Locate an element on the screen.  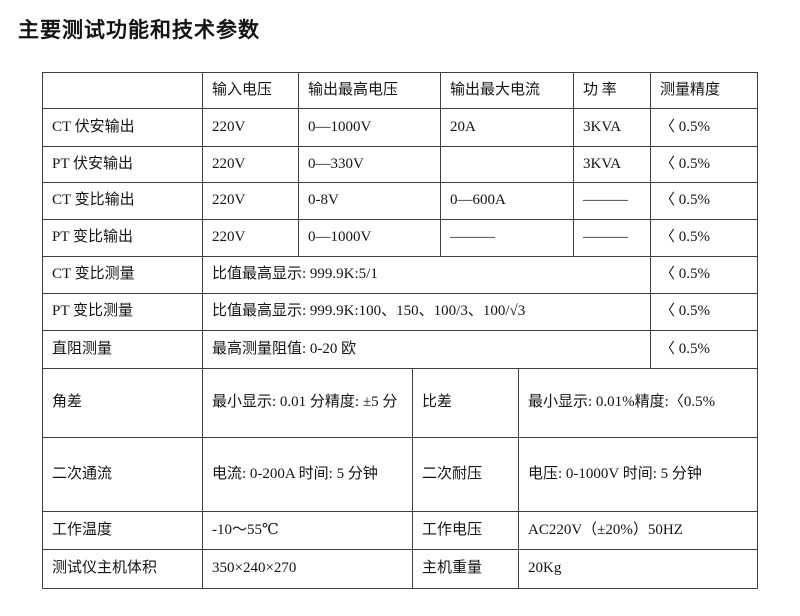
table-row-resistance-measure: 直阻测量 最高测量阻值: 0-20 欧 〈 0.5% is located at coordinates (400, 349).